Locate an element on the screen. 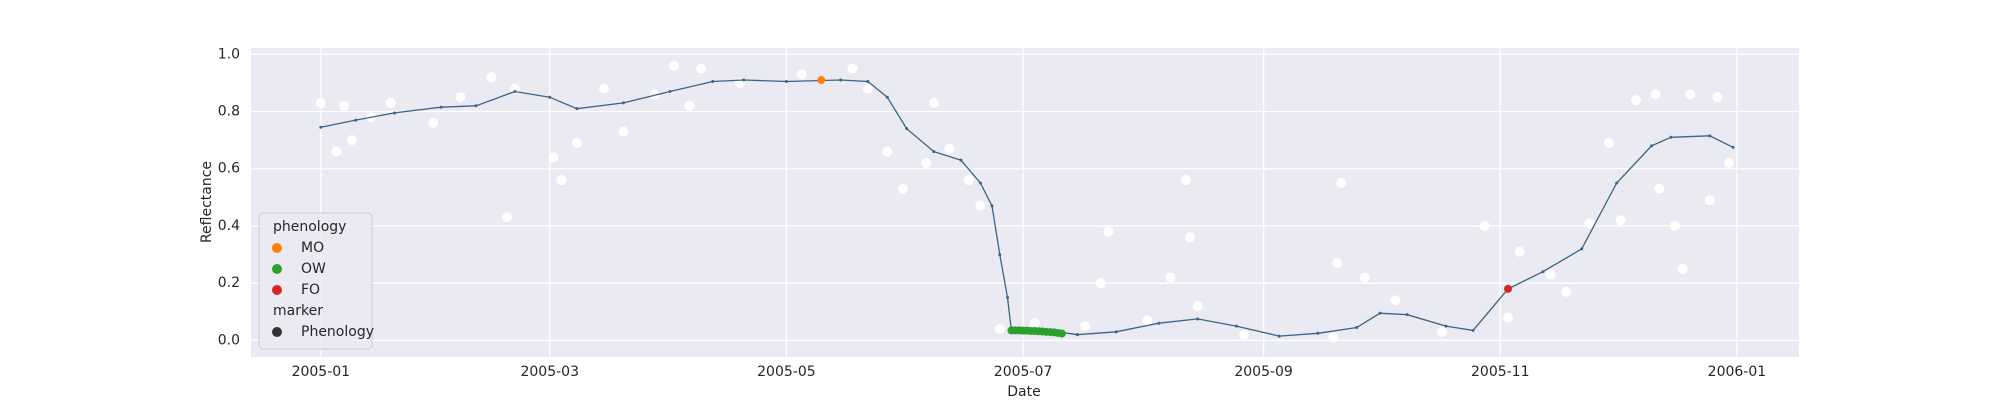  legend-label: MO is located at coordinates (312, 248).